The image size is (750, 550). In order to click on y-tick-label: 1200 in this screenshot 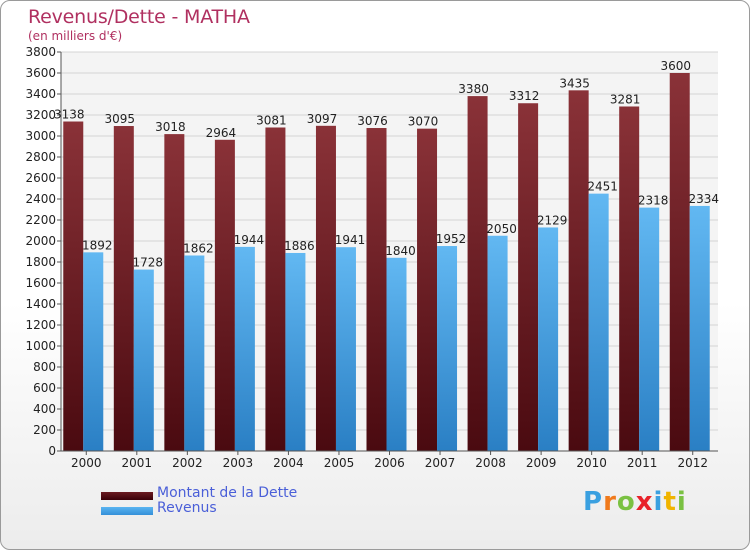, I will do `click(40, 325)`.